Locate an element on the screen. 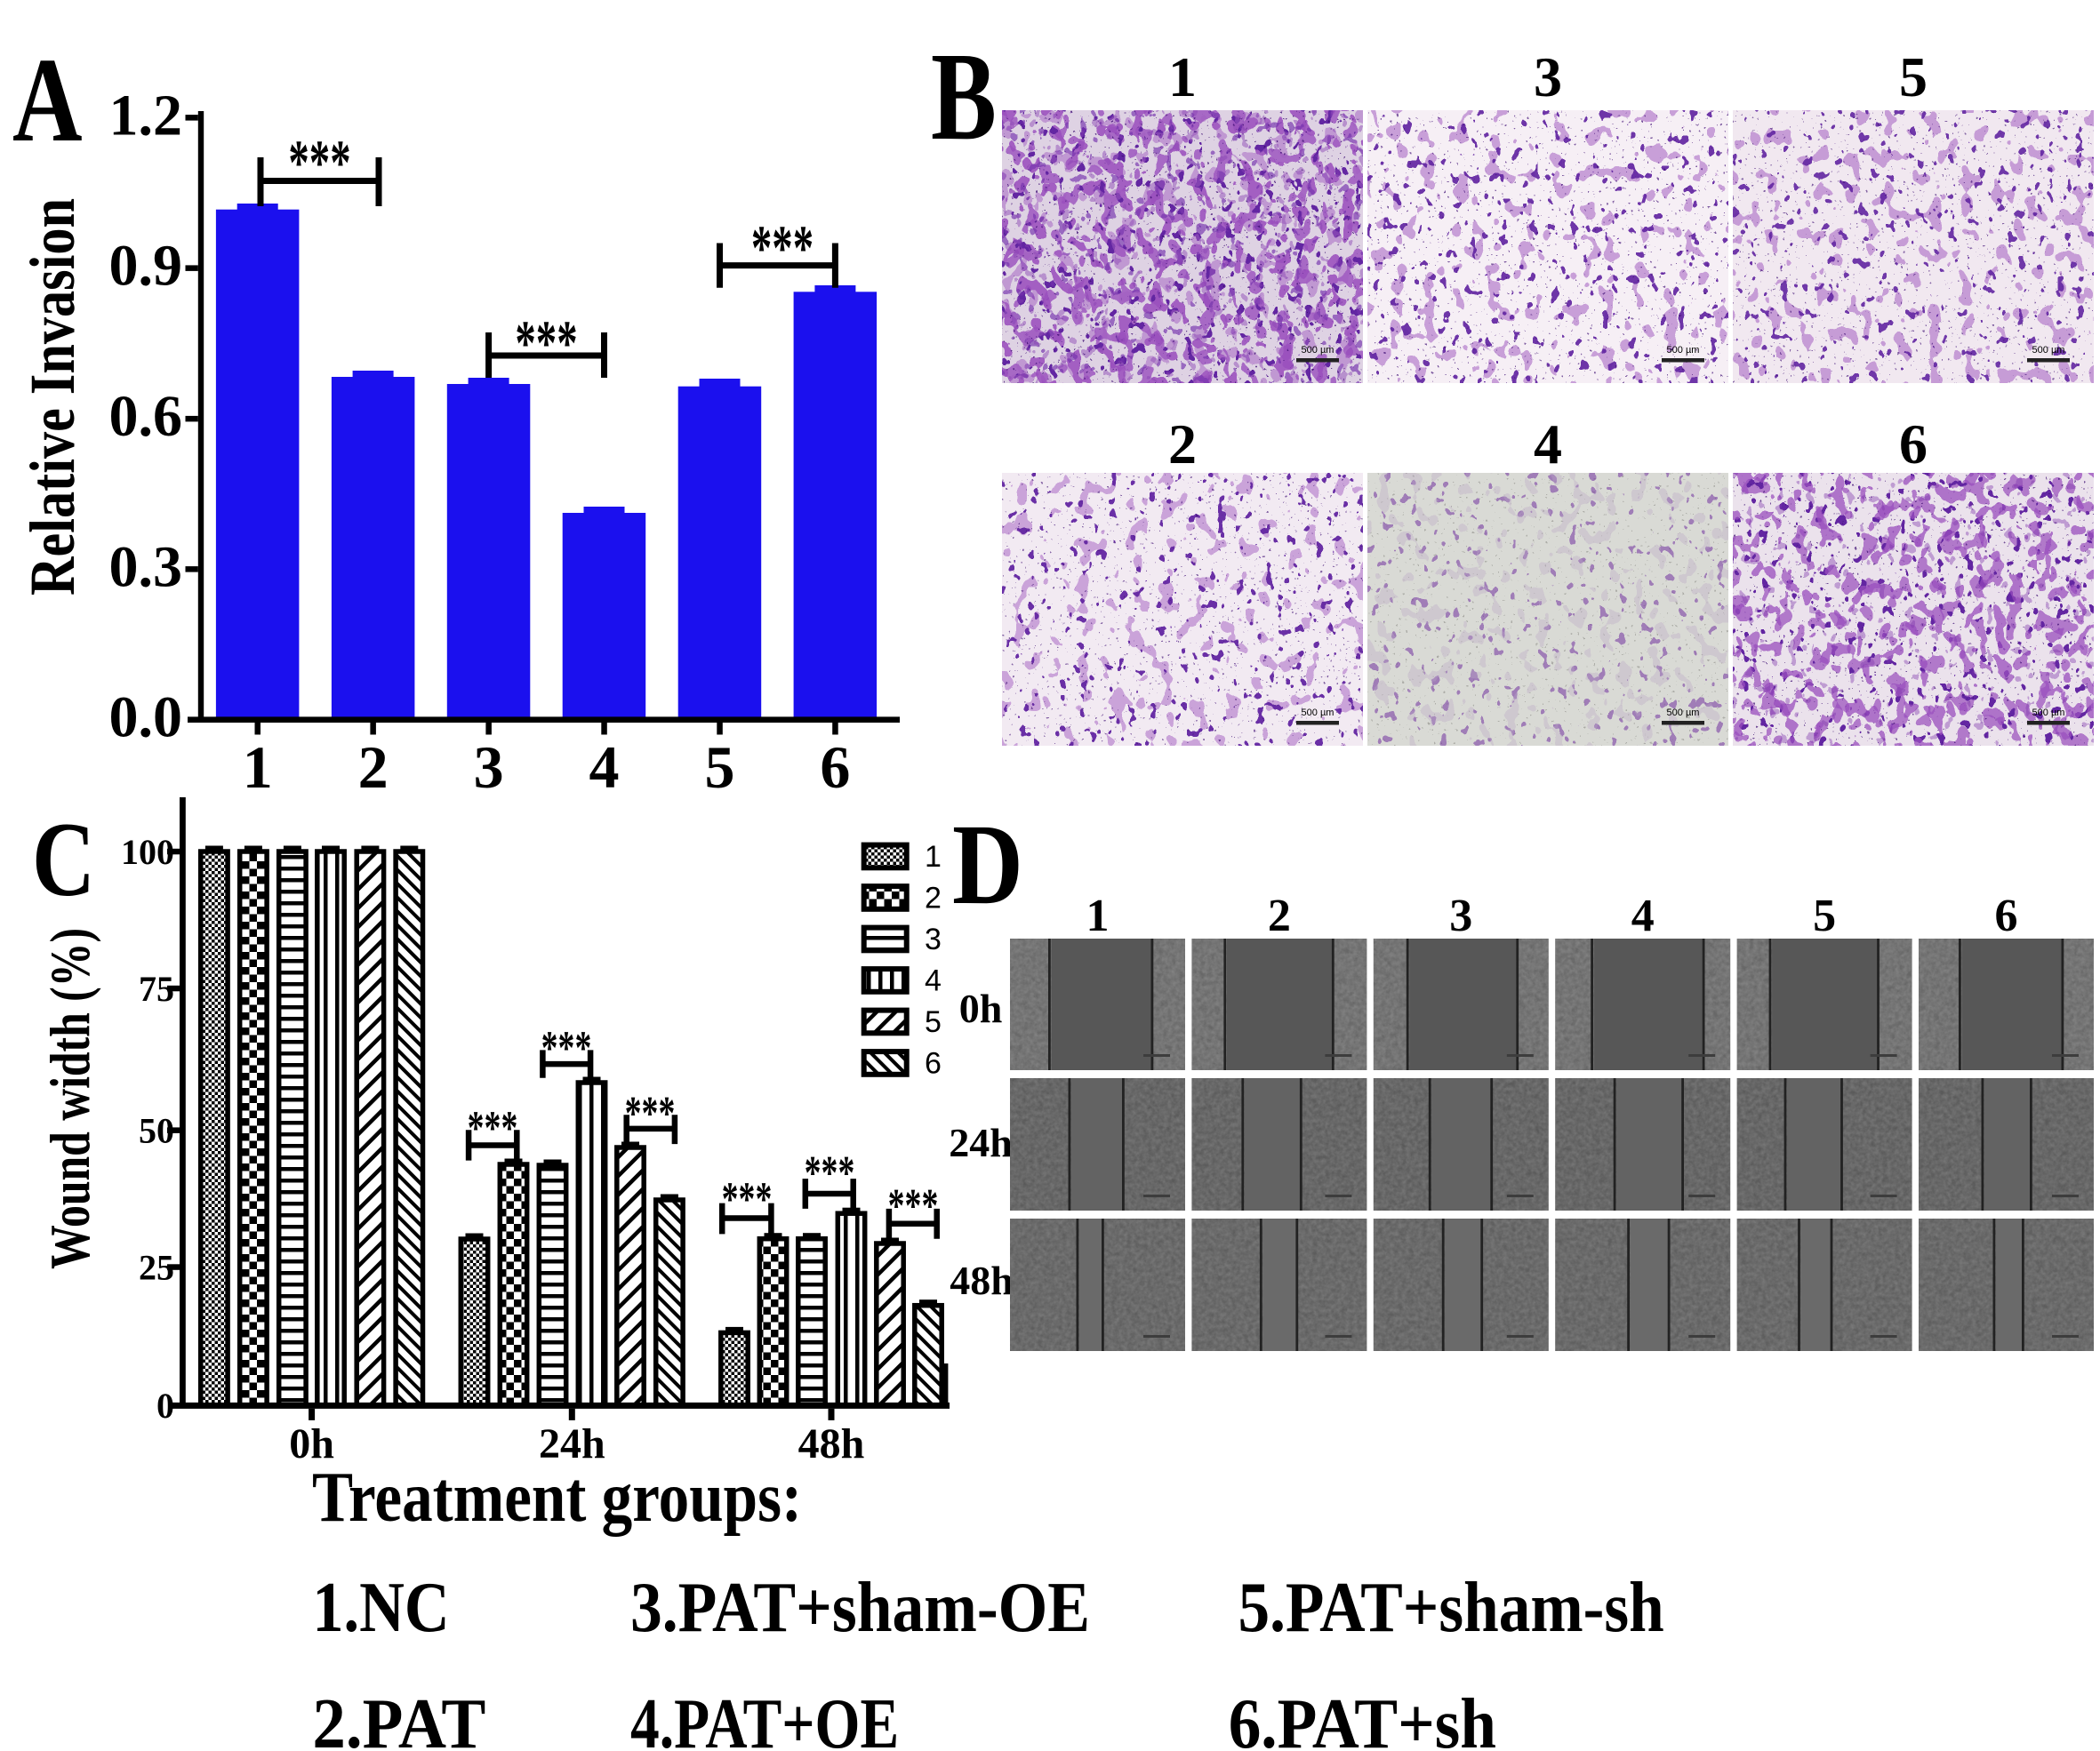 The image size is (2100, 1751). svg-text: Relative Invasion is located at coordinates (52, 397).